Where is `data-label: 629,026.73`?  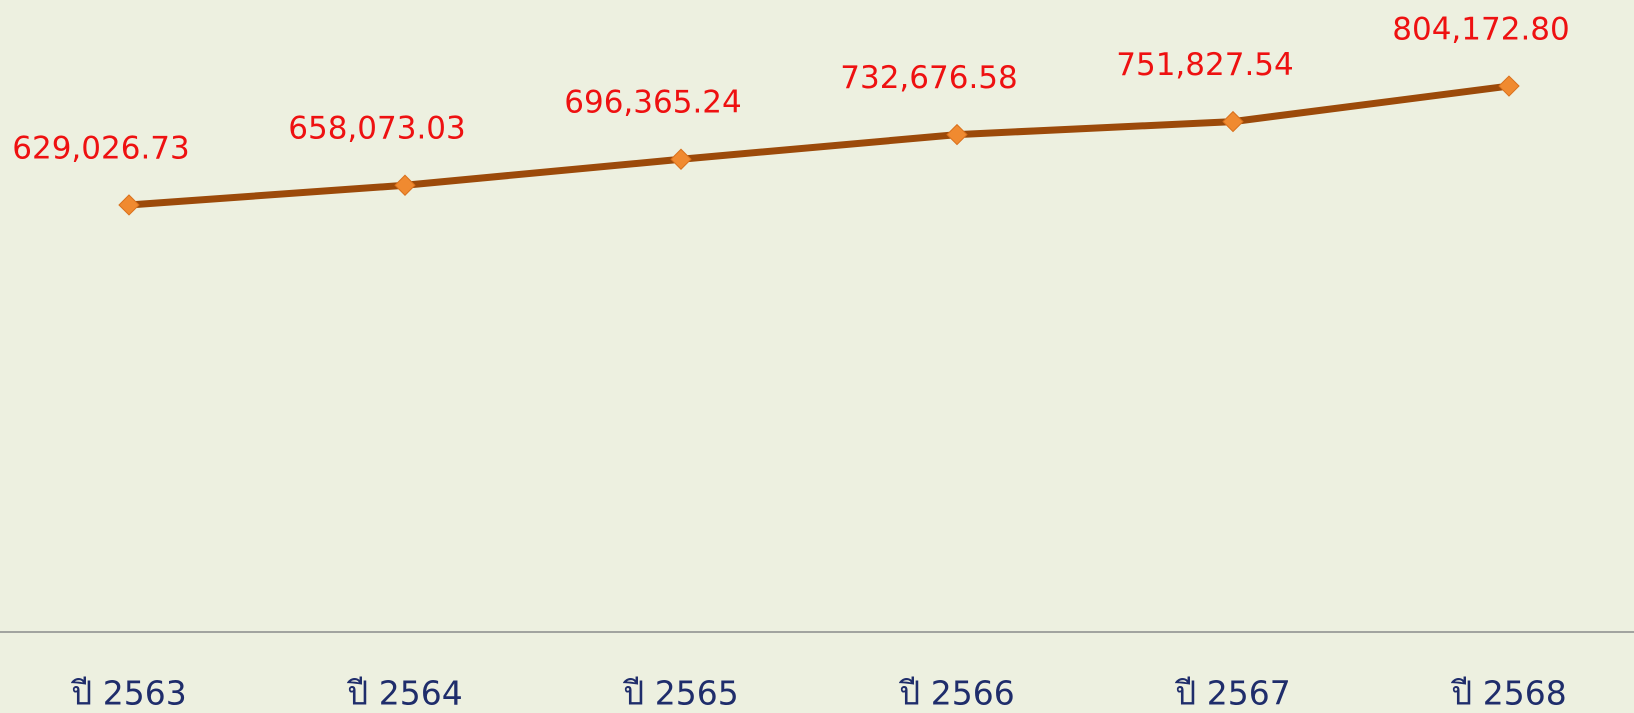
data-label: 629,026.73 is located at coordinates (101, 148).